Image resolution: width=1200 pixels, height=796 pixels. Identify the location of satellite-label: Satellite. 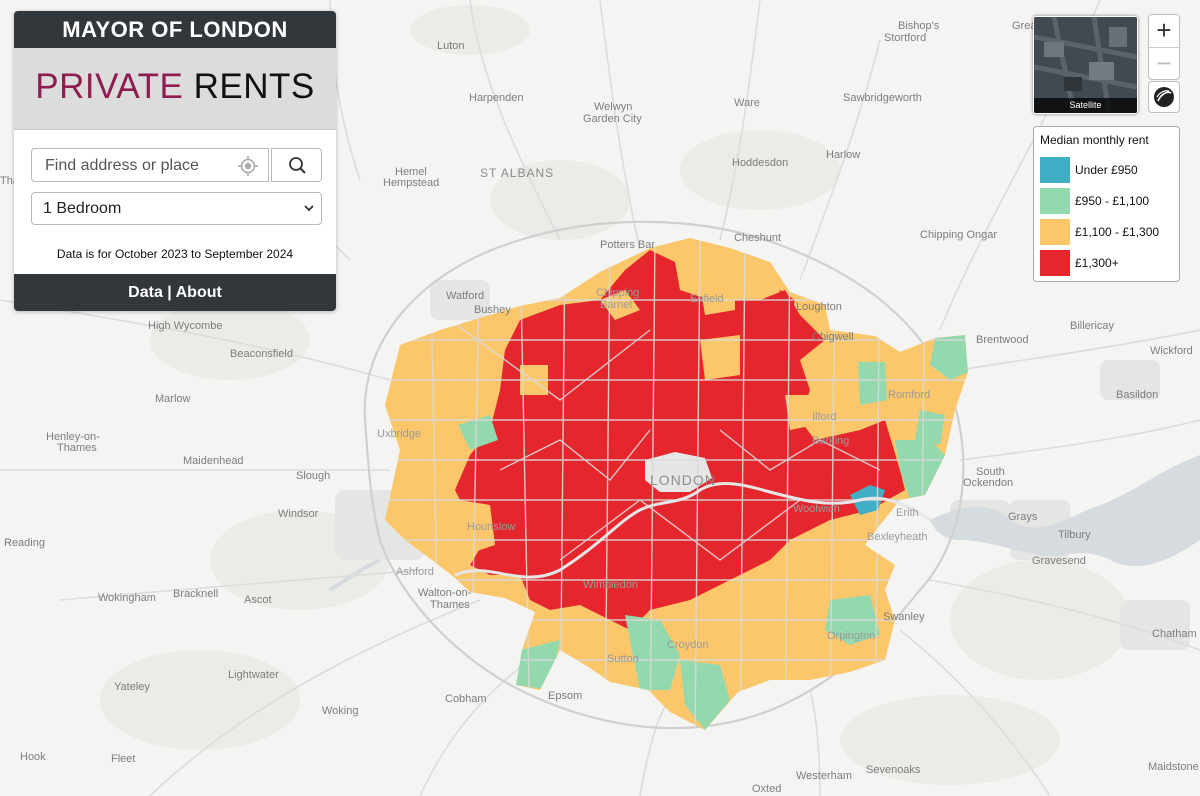
(1085, 105).